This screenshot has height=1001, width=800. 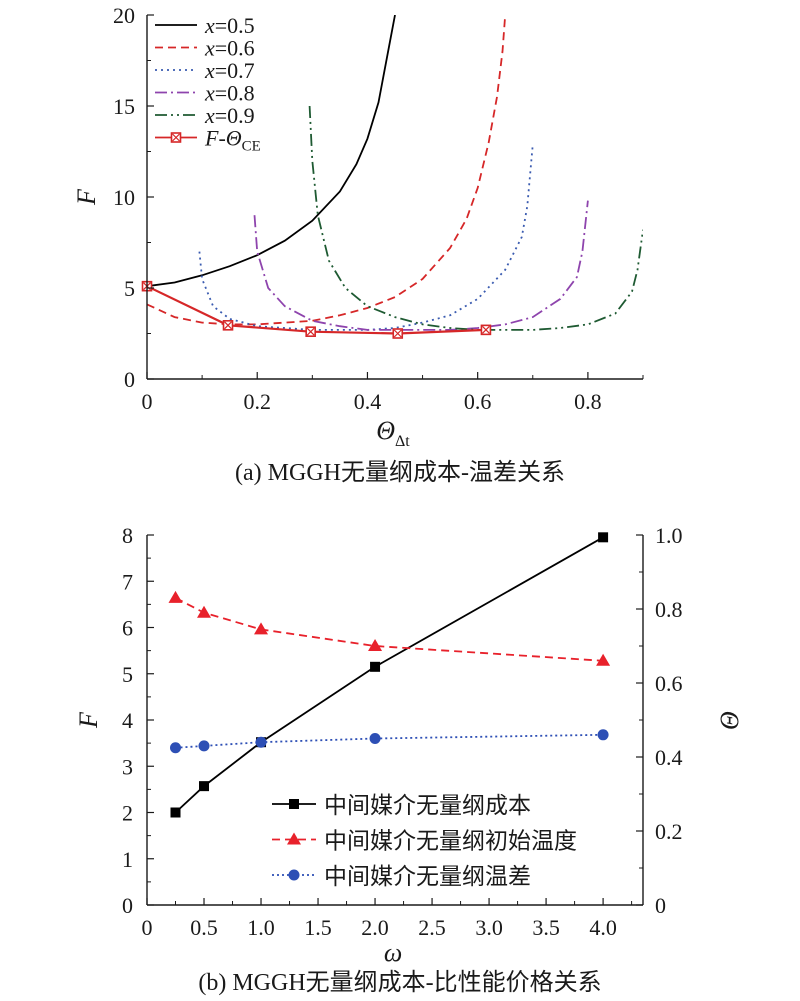 I want to click on x-tick-label-b: 0, so click(x=147, y=927).